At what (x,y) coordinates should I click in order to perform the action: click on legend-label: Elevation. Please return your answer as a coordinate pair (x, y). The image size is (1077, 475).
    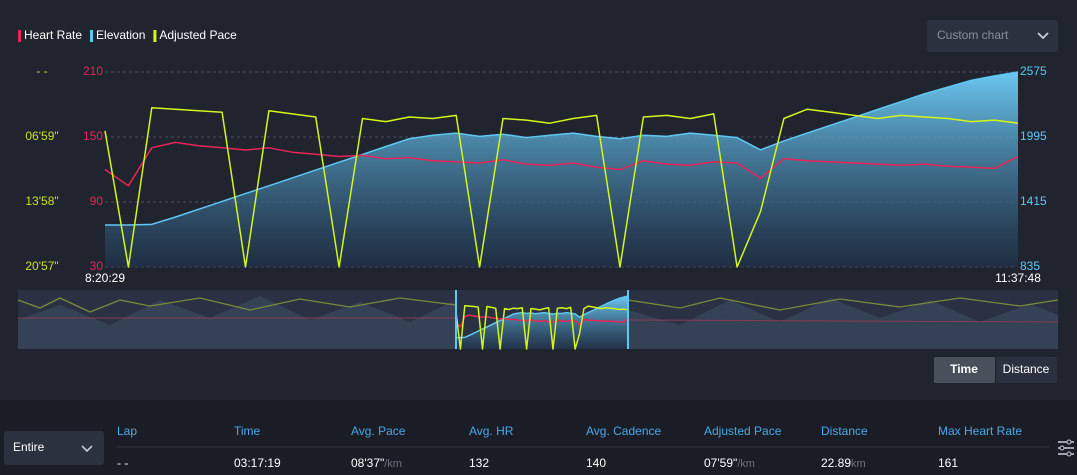
    Looking at the image, I should click on (120, 35).